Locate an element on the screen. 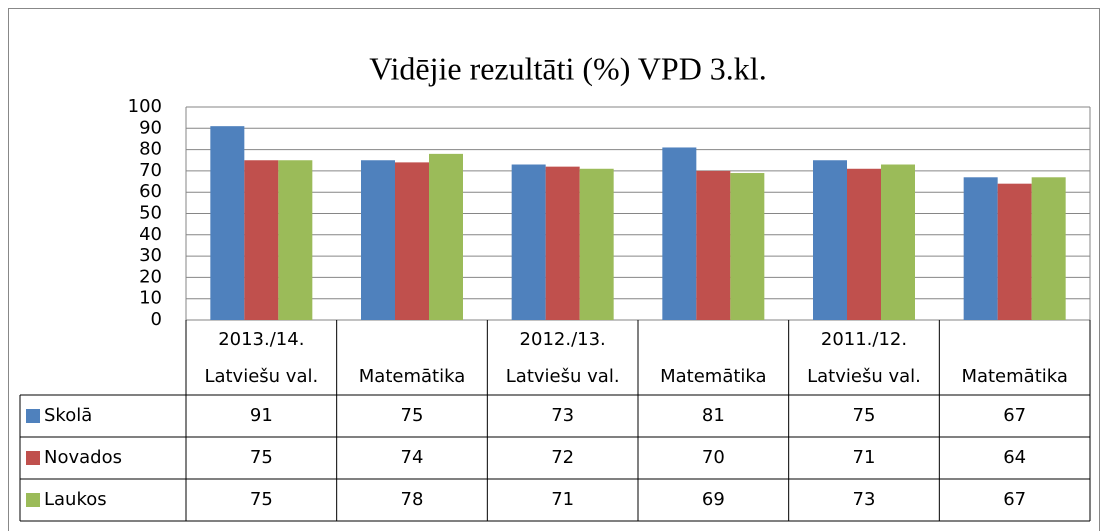 This screenshot has height=531, width=1105. table-value: 74 is located at coordinates (412, 457).